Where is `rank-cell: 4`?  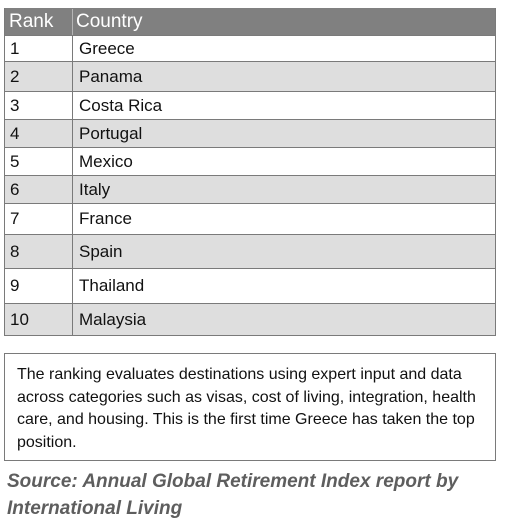 rank-cell: 4 is located at coordinates (39, 133).